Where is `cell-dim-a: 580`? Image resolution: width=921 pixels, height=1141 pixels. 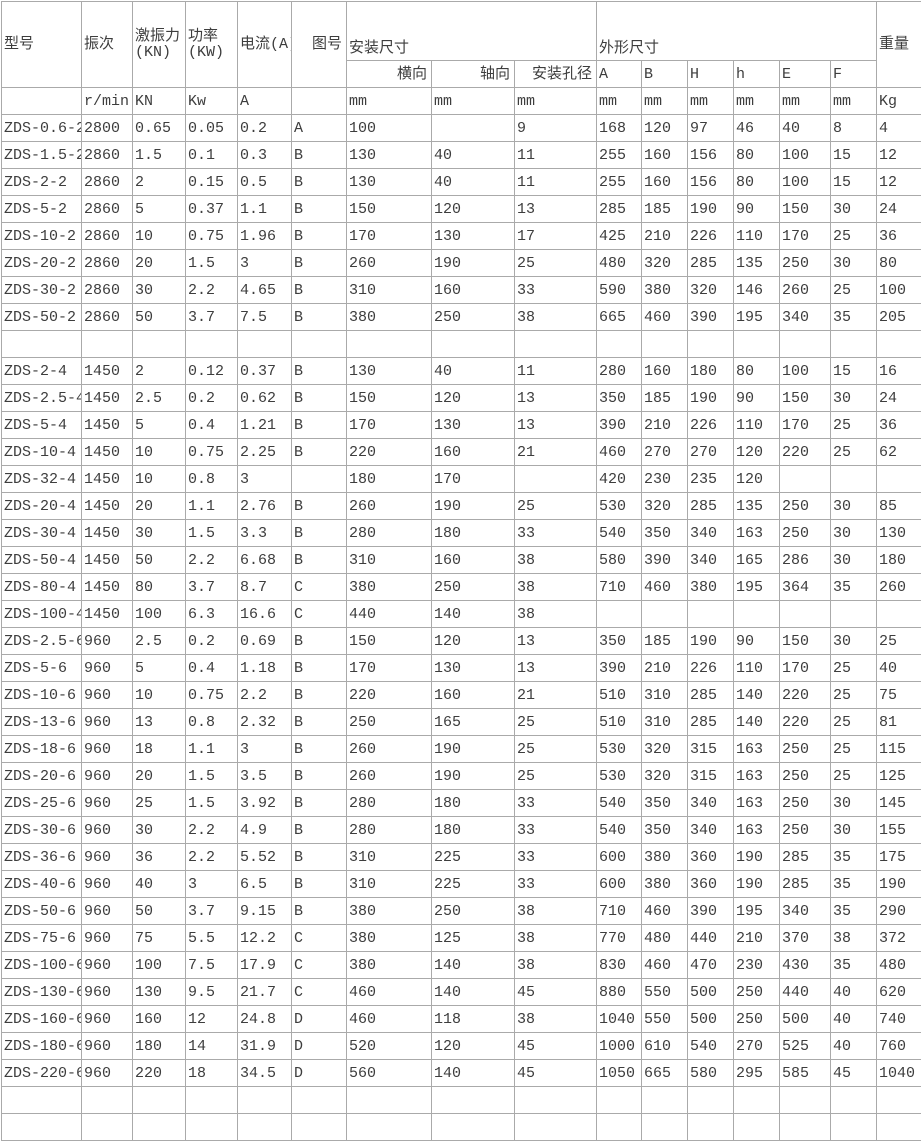
cell-dim-a: 580 is located at coordinates (619, 560).